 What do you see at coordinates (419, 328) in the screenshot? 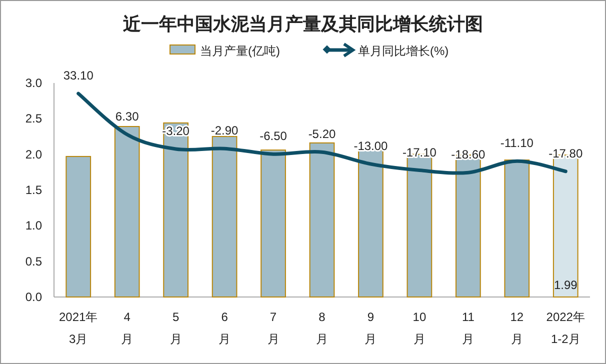
I see `x-tick-label: 10月` at bounding box center [419, 328].